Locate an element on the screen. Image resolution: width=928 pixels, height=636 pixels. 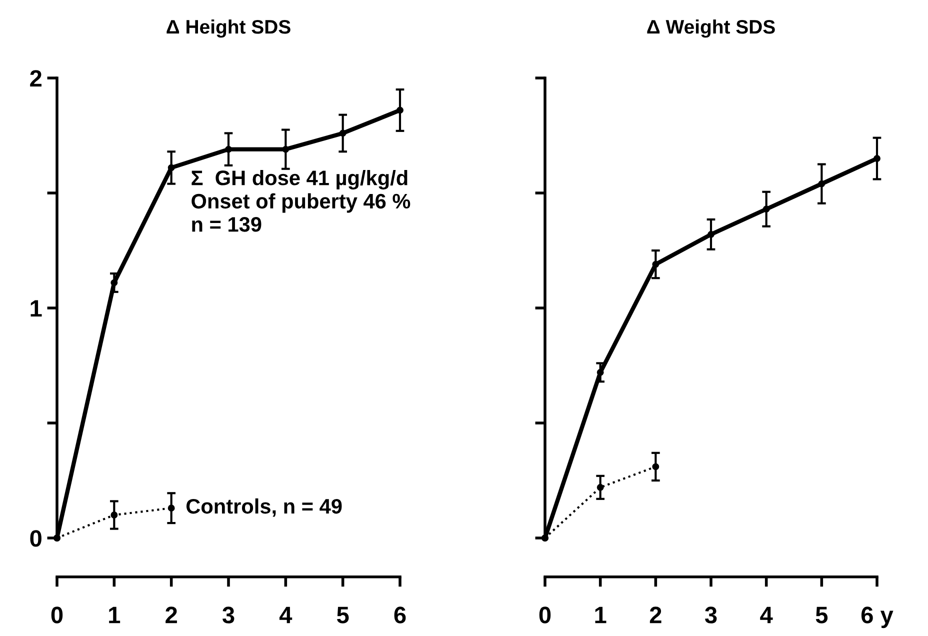
chart-title: Δ Weight SDS is located at coordinates (711, 28).